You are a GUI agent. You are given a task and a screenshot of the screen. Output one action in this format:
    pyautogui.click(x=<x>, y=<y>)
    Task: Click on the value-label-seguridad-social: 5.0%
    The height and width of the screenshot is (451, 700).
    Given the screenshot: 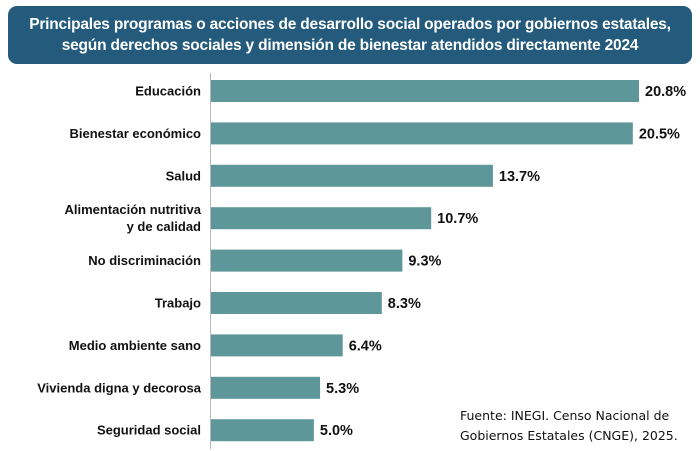 What is the action you would take?
    pyautogui.click(x=336, y=431)
    